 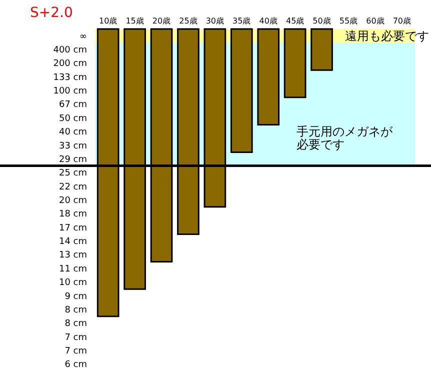 What do you see at coordinates (70, 51) in the screenshot?
I see `text: 400 cm` at bounding box center [70, 51].